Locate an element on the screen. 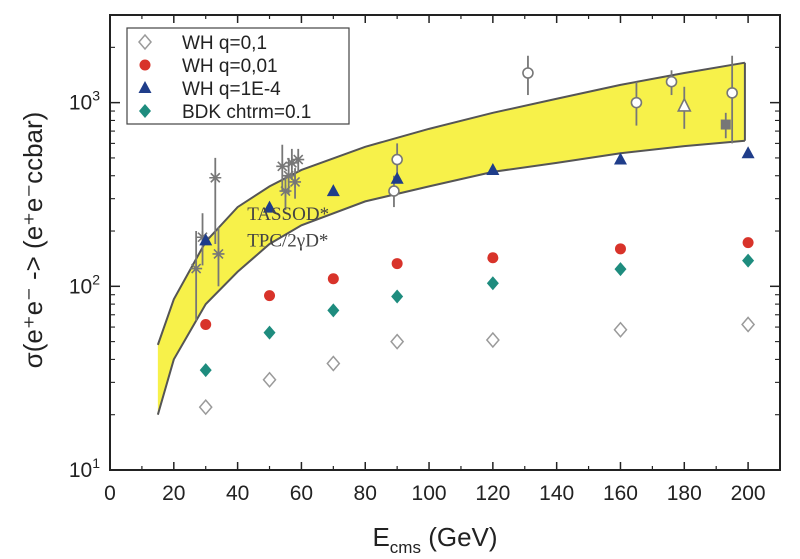 Image resolution: width=800 pixels, height=559 pixels. legend-entry: WH q=0,01 is located at coordinates (208, 66).